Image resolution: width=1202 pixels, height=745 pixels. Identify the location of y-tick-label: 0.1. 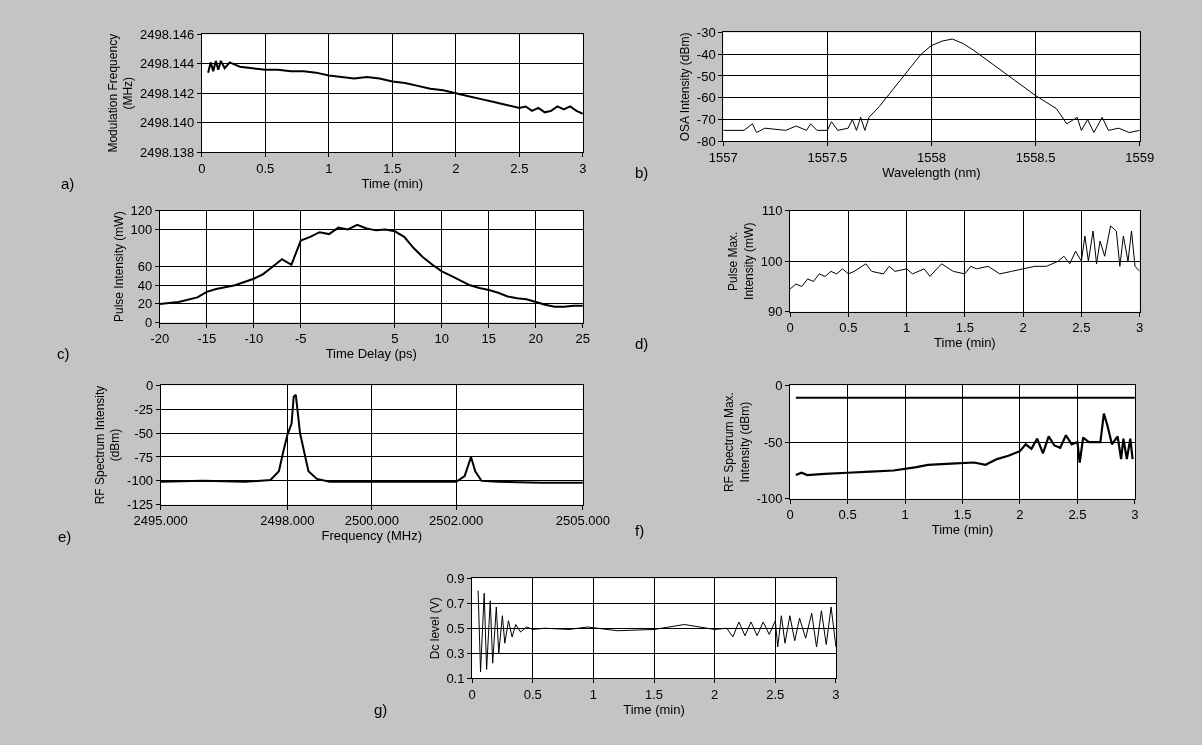
(455, 678).